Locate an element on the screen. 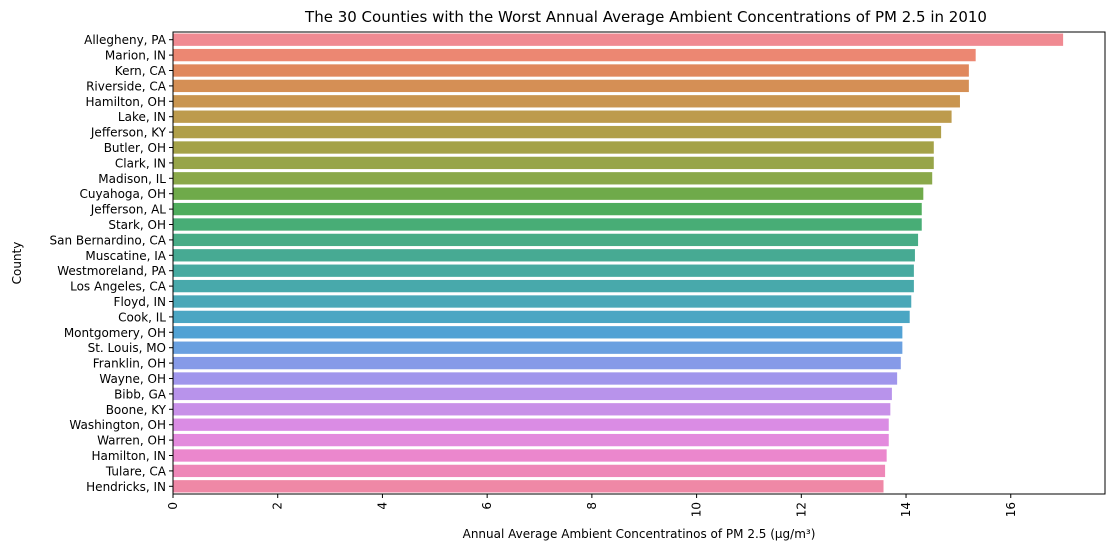 This screenshot has height=551, width=1114. y-tick-label: Madison, IL is located at coordinates (132, 179).